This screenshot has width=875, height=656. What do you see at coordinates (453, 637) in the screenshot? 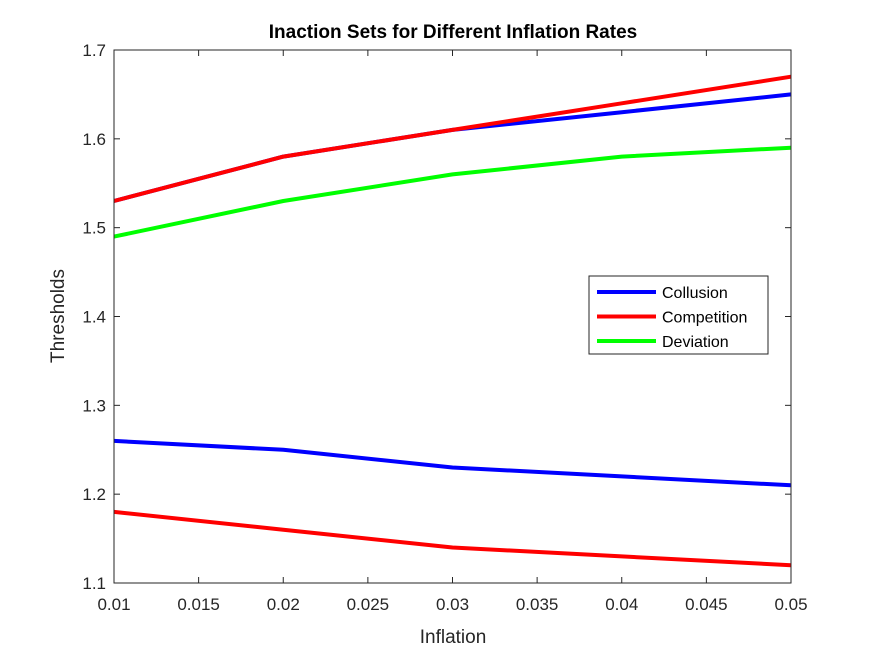
I see `x-axis-label: Inflation` at bounding box center [453, 637].